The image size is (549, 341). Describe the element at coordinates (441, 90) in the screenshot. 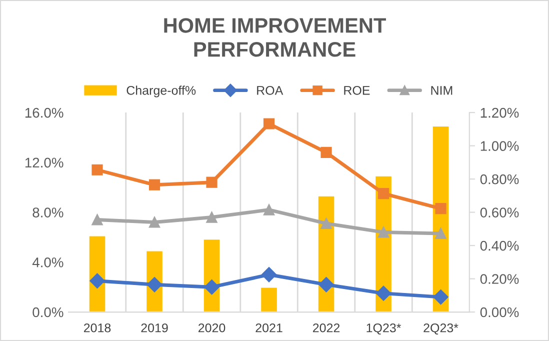

I see `legend-label: NIM` at that location.